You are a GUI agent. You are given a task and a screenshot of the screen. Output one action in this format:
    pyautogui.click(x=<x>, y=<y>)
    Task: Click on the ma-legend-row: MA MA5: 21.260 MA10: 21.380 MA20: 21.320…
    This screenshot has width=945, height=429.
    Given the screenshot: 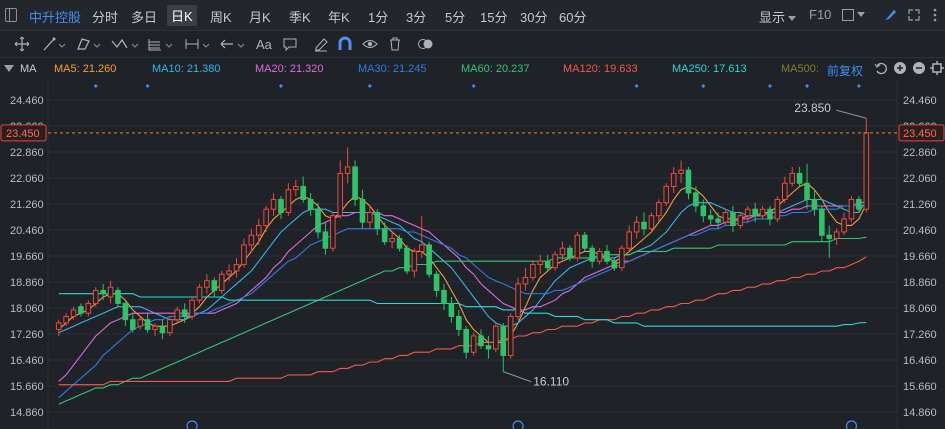 What is the action you would take?
    pyautogui.click(x=472, y=69)
    